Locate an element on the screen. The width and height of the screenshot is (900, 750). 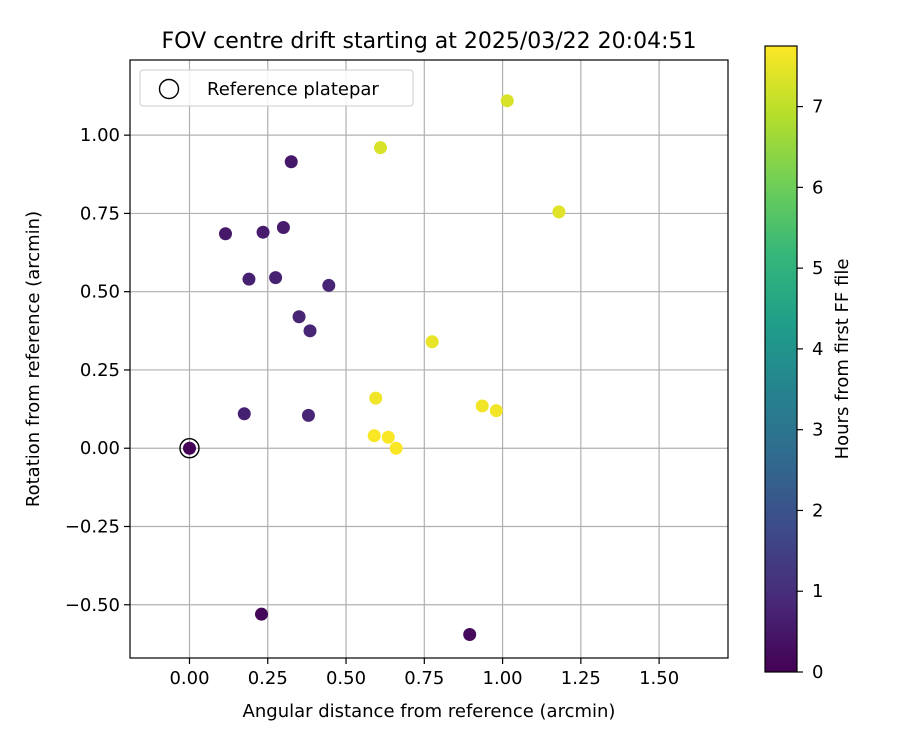
colorbar-frame is located at coordinates (781, 359).